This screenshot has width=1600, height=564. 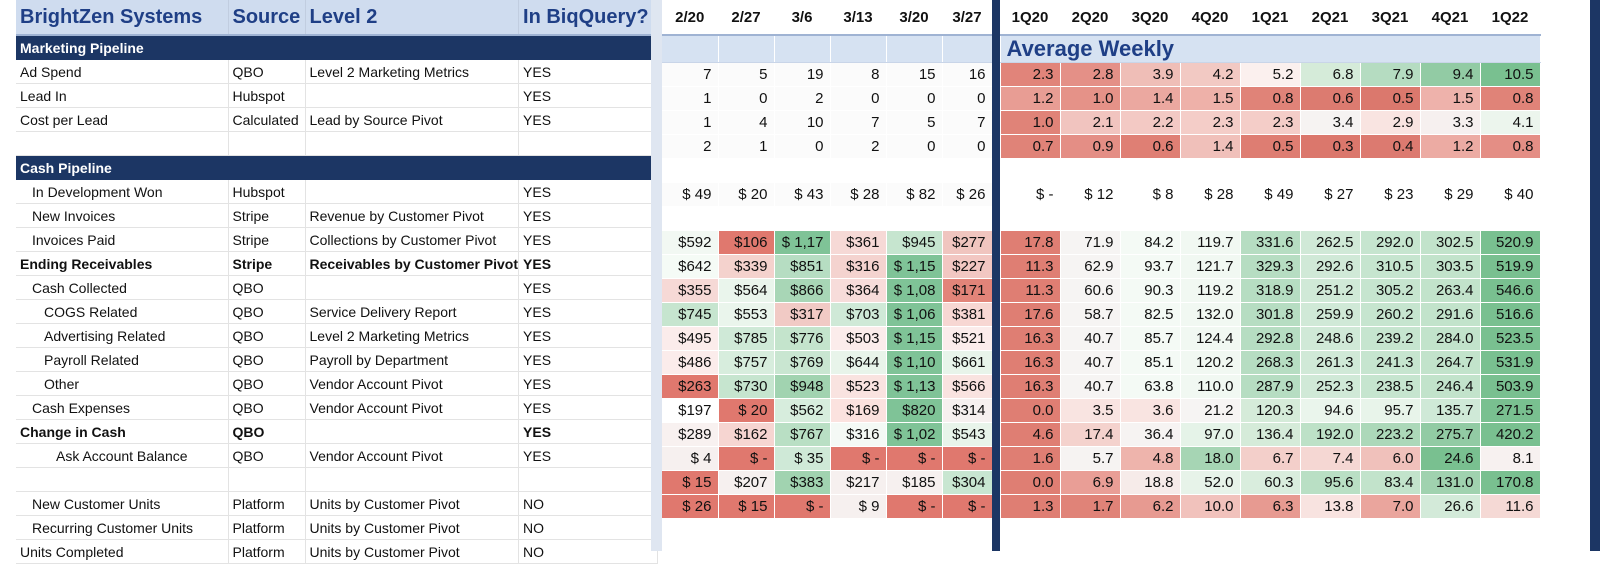 What do you see at coordinates (412, 287) in the screenshot?
I see `level2-cell` at bounding box center [412, 287].